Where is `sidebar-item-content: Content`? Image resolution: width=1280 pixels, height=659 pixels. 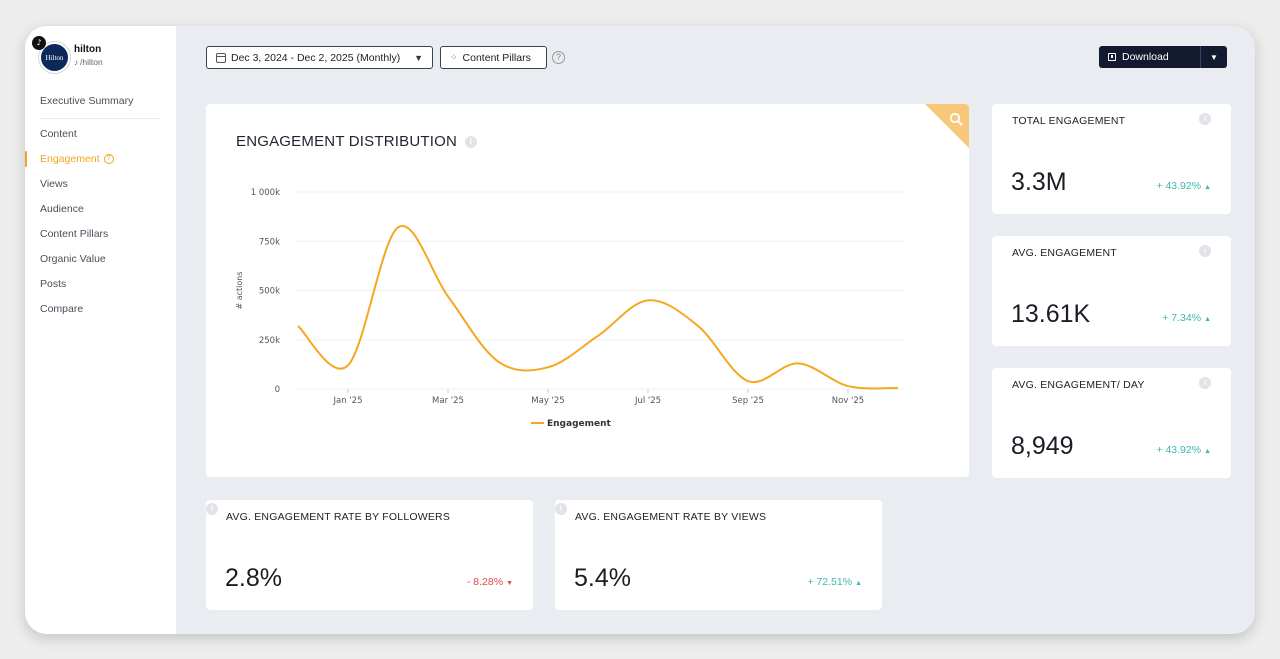 sidebar-item-content: Content is located at coordinates (58, 134).